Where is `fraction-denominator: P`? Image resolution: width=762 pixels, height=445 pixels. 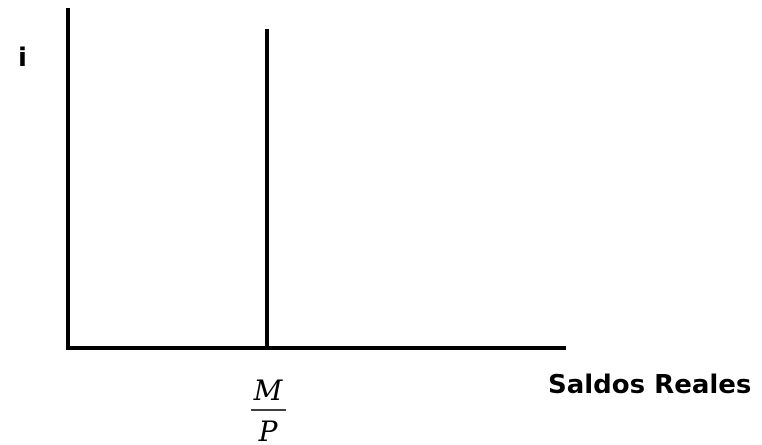
fraction-denominator: P is located at coordinates (268, 430).